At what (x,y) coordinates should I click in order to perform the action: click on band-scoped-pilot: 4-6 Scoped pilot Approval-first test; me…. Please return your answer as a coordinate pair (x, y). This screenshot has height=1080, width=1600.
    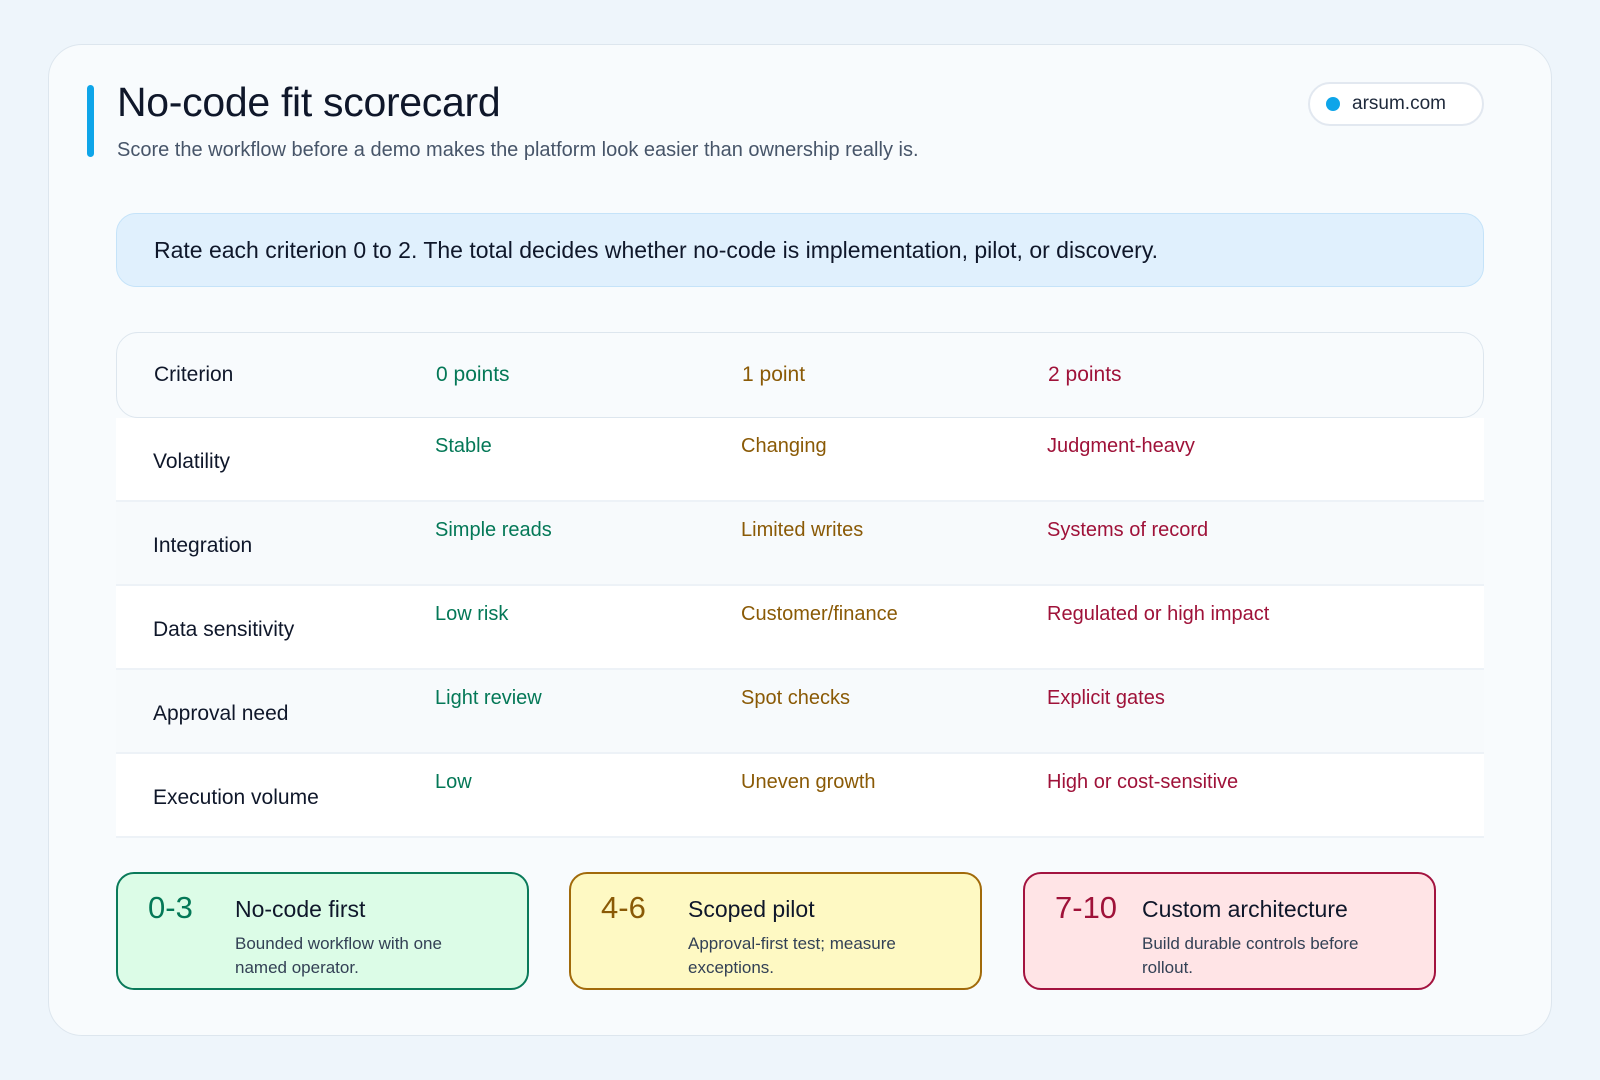
    Looking at the image, I should click on (775, 931).